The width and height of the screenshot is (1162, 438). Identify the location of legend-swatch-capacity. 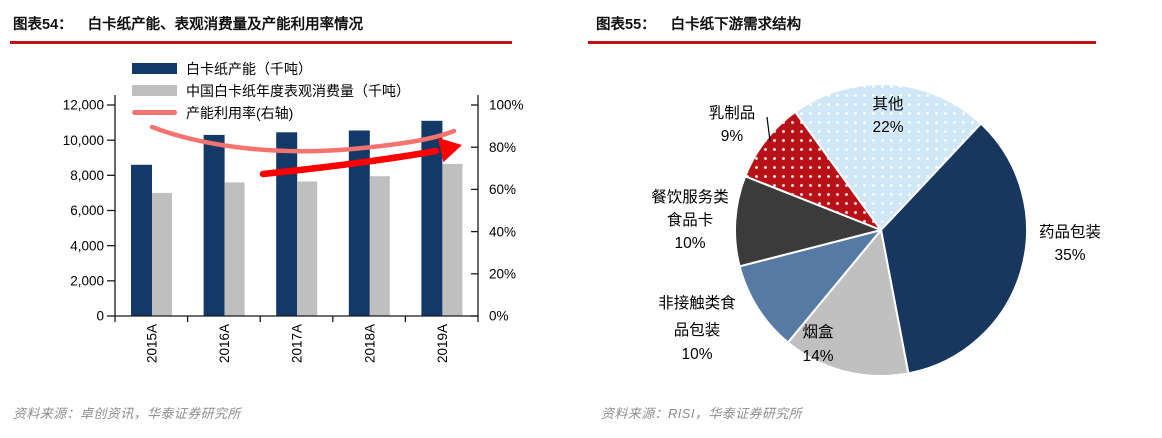
(154, 68).